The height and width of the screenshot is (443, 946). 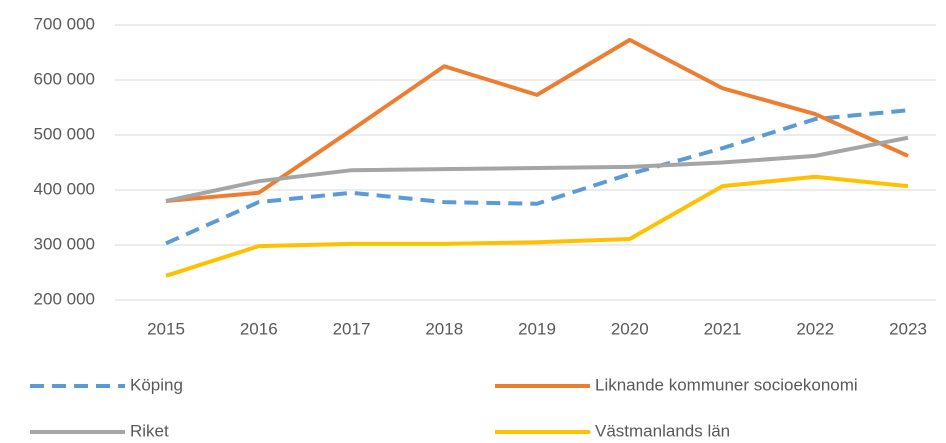 What do you see at coordinates (726, 384) in the screenshot?
I see `legend-label: Liknande kommuner socioekonomi` at bounding box center [726, 384].